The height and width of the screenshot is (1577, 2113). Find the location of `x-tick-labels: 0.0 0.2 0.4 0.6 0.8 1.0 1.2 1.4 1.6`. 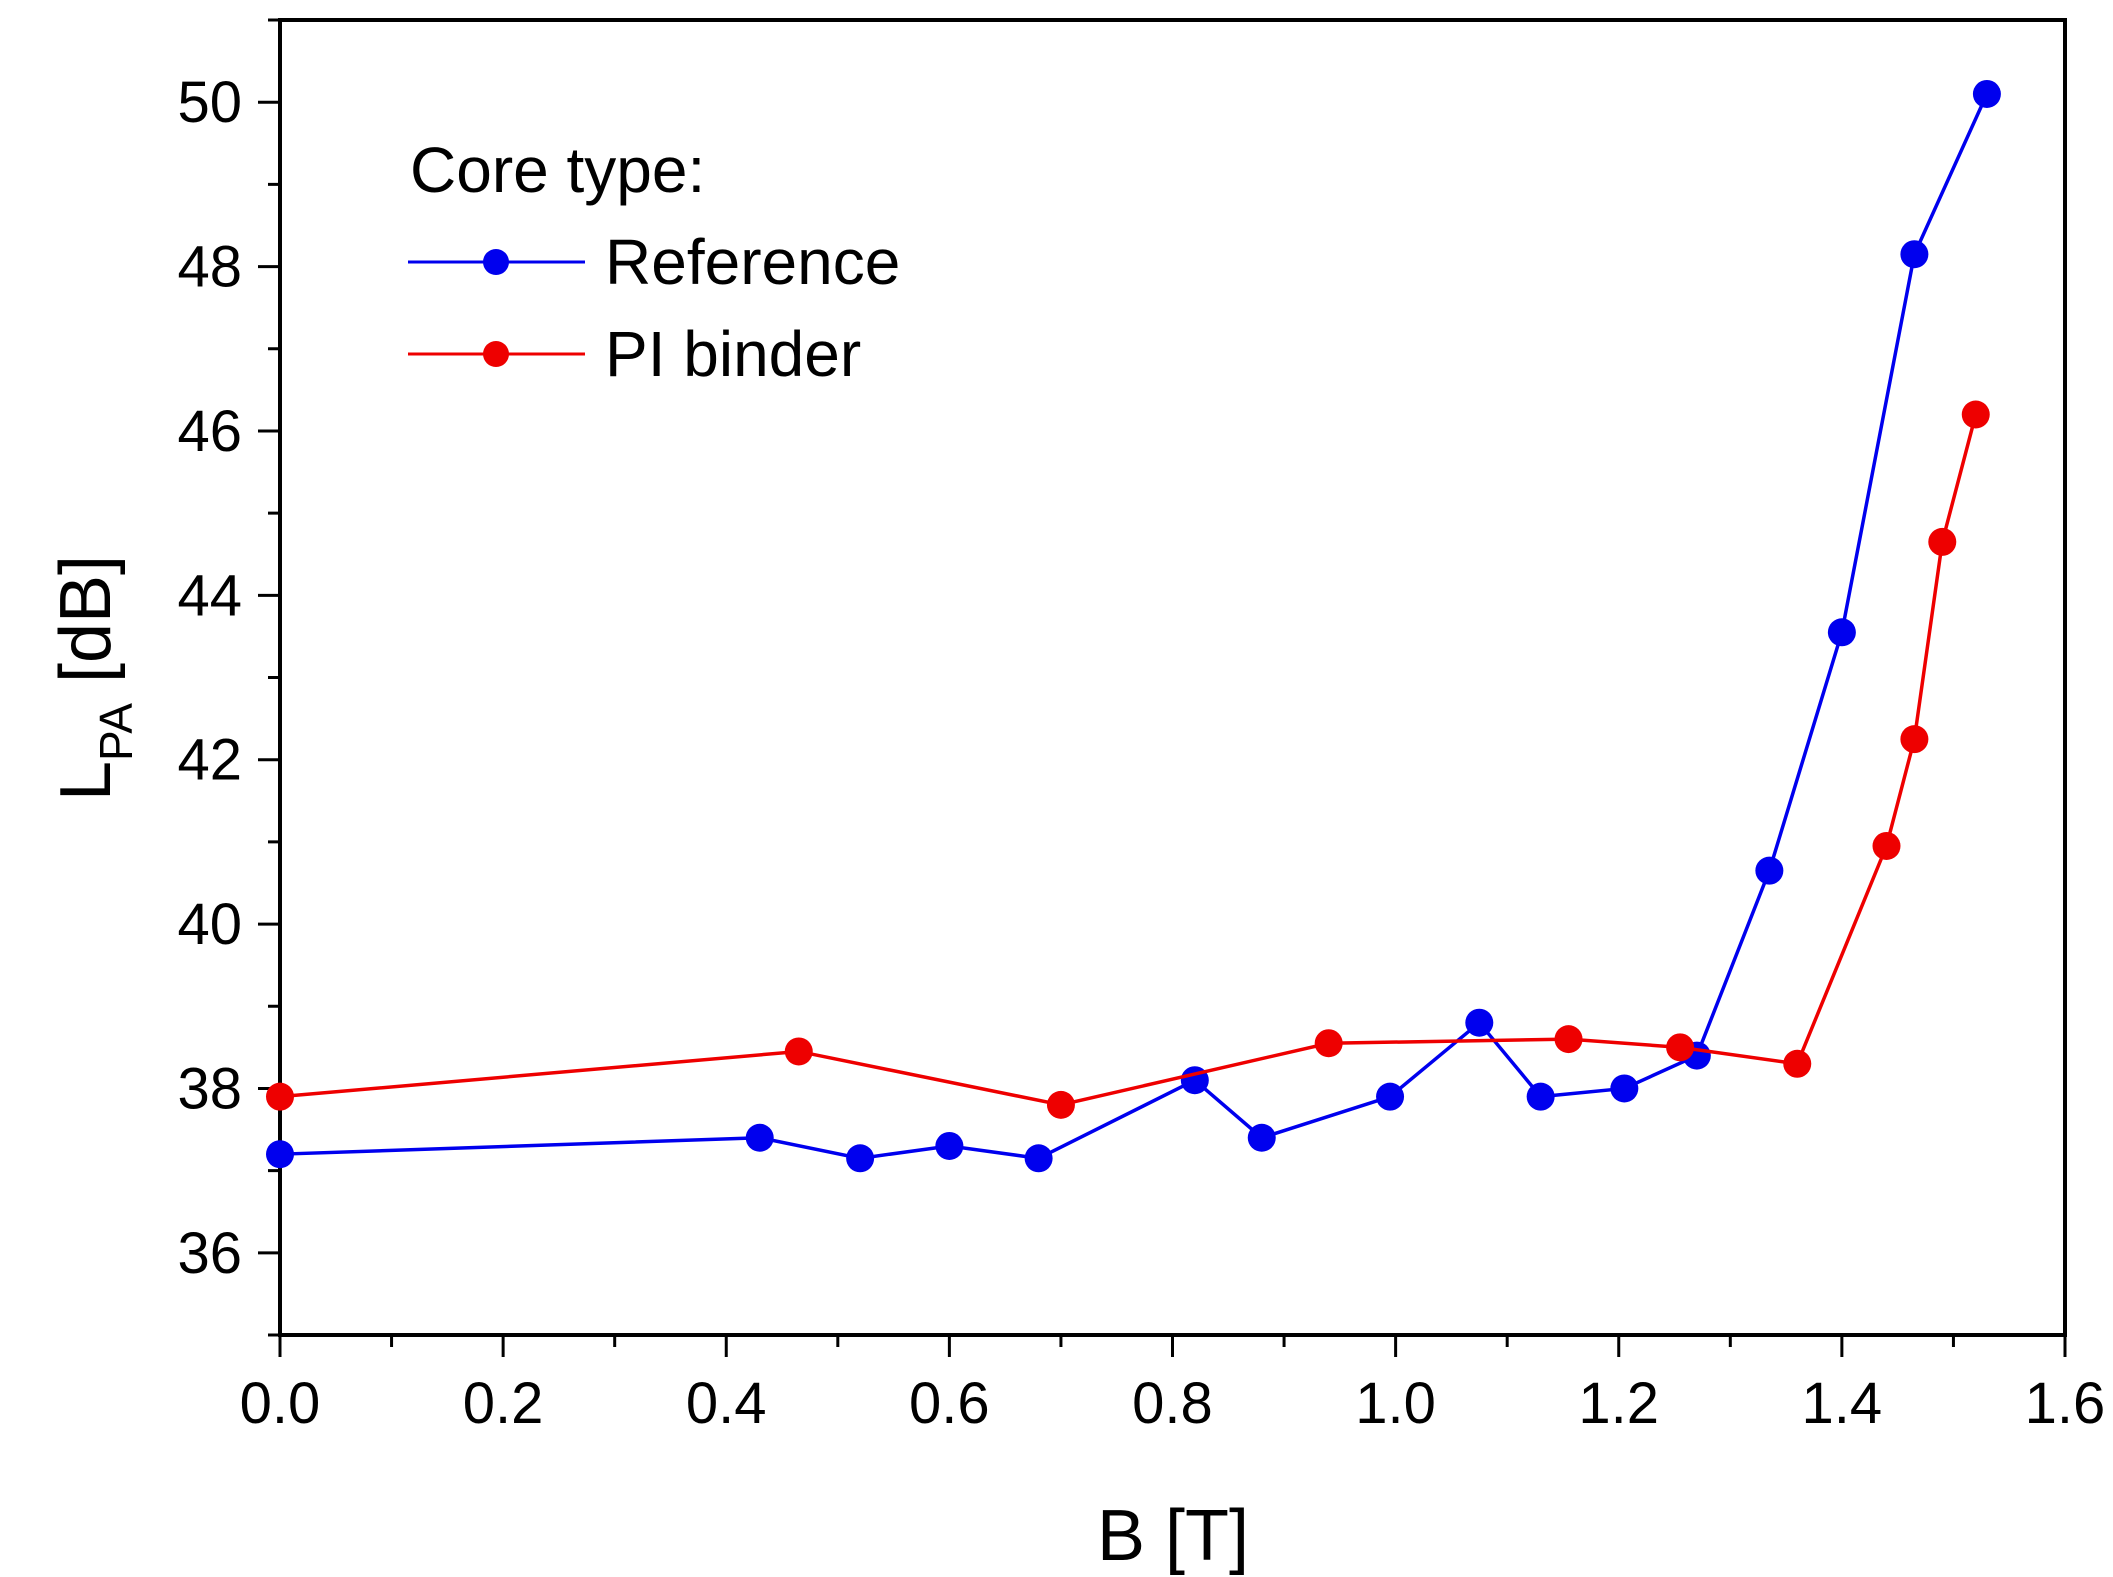

x-tick-labels: 0.0 0.2 0.4 0.6 0.8 1.0 1.2 1.4 1.6 is located at coordinates (1173, 1403).